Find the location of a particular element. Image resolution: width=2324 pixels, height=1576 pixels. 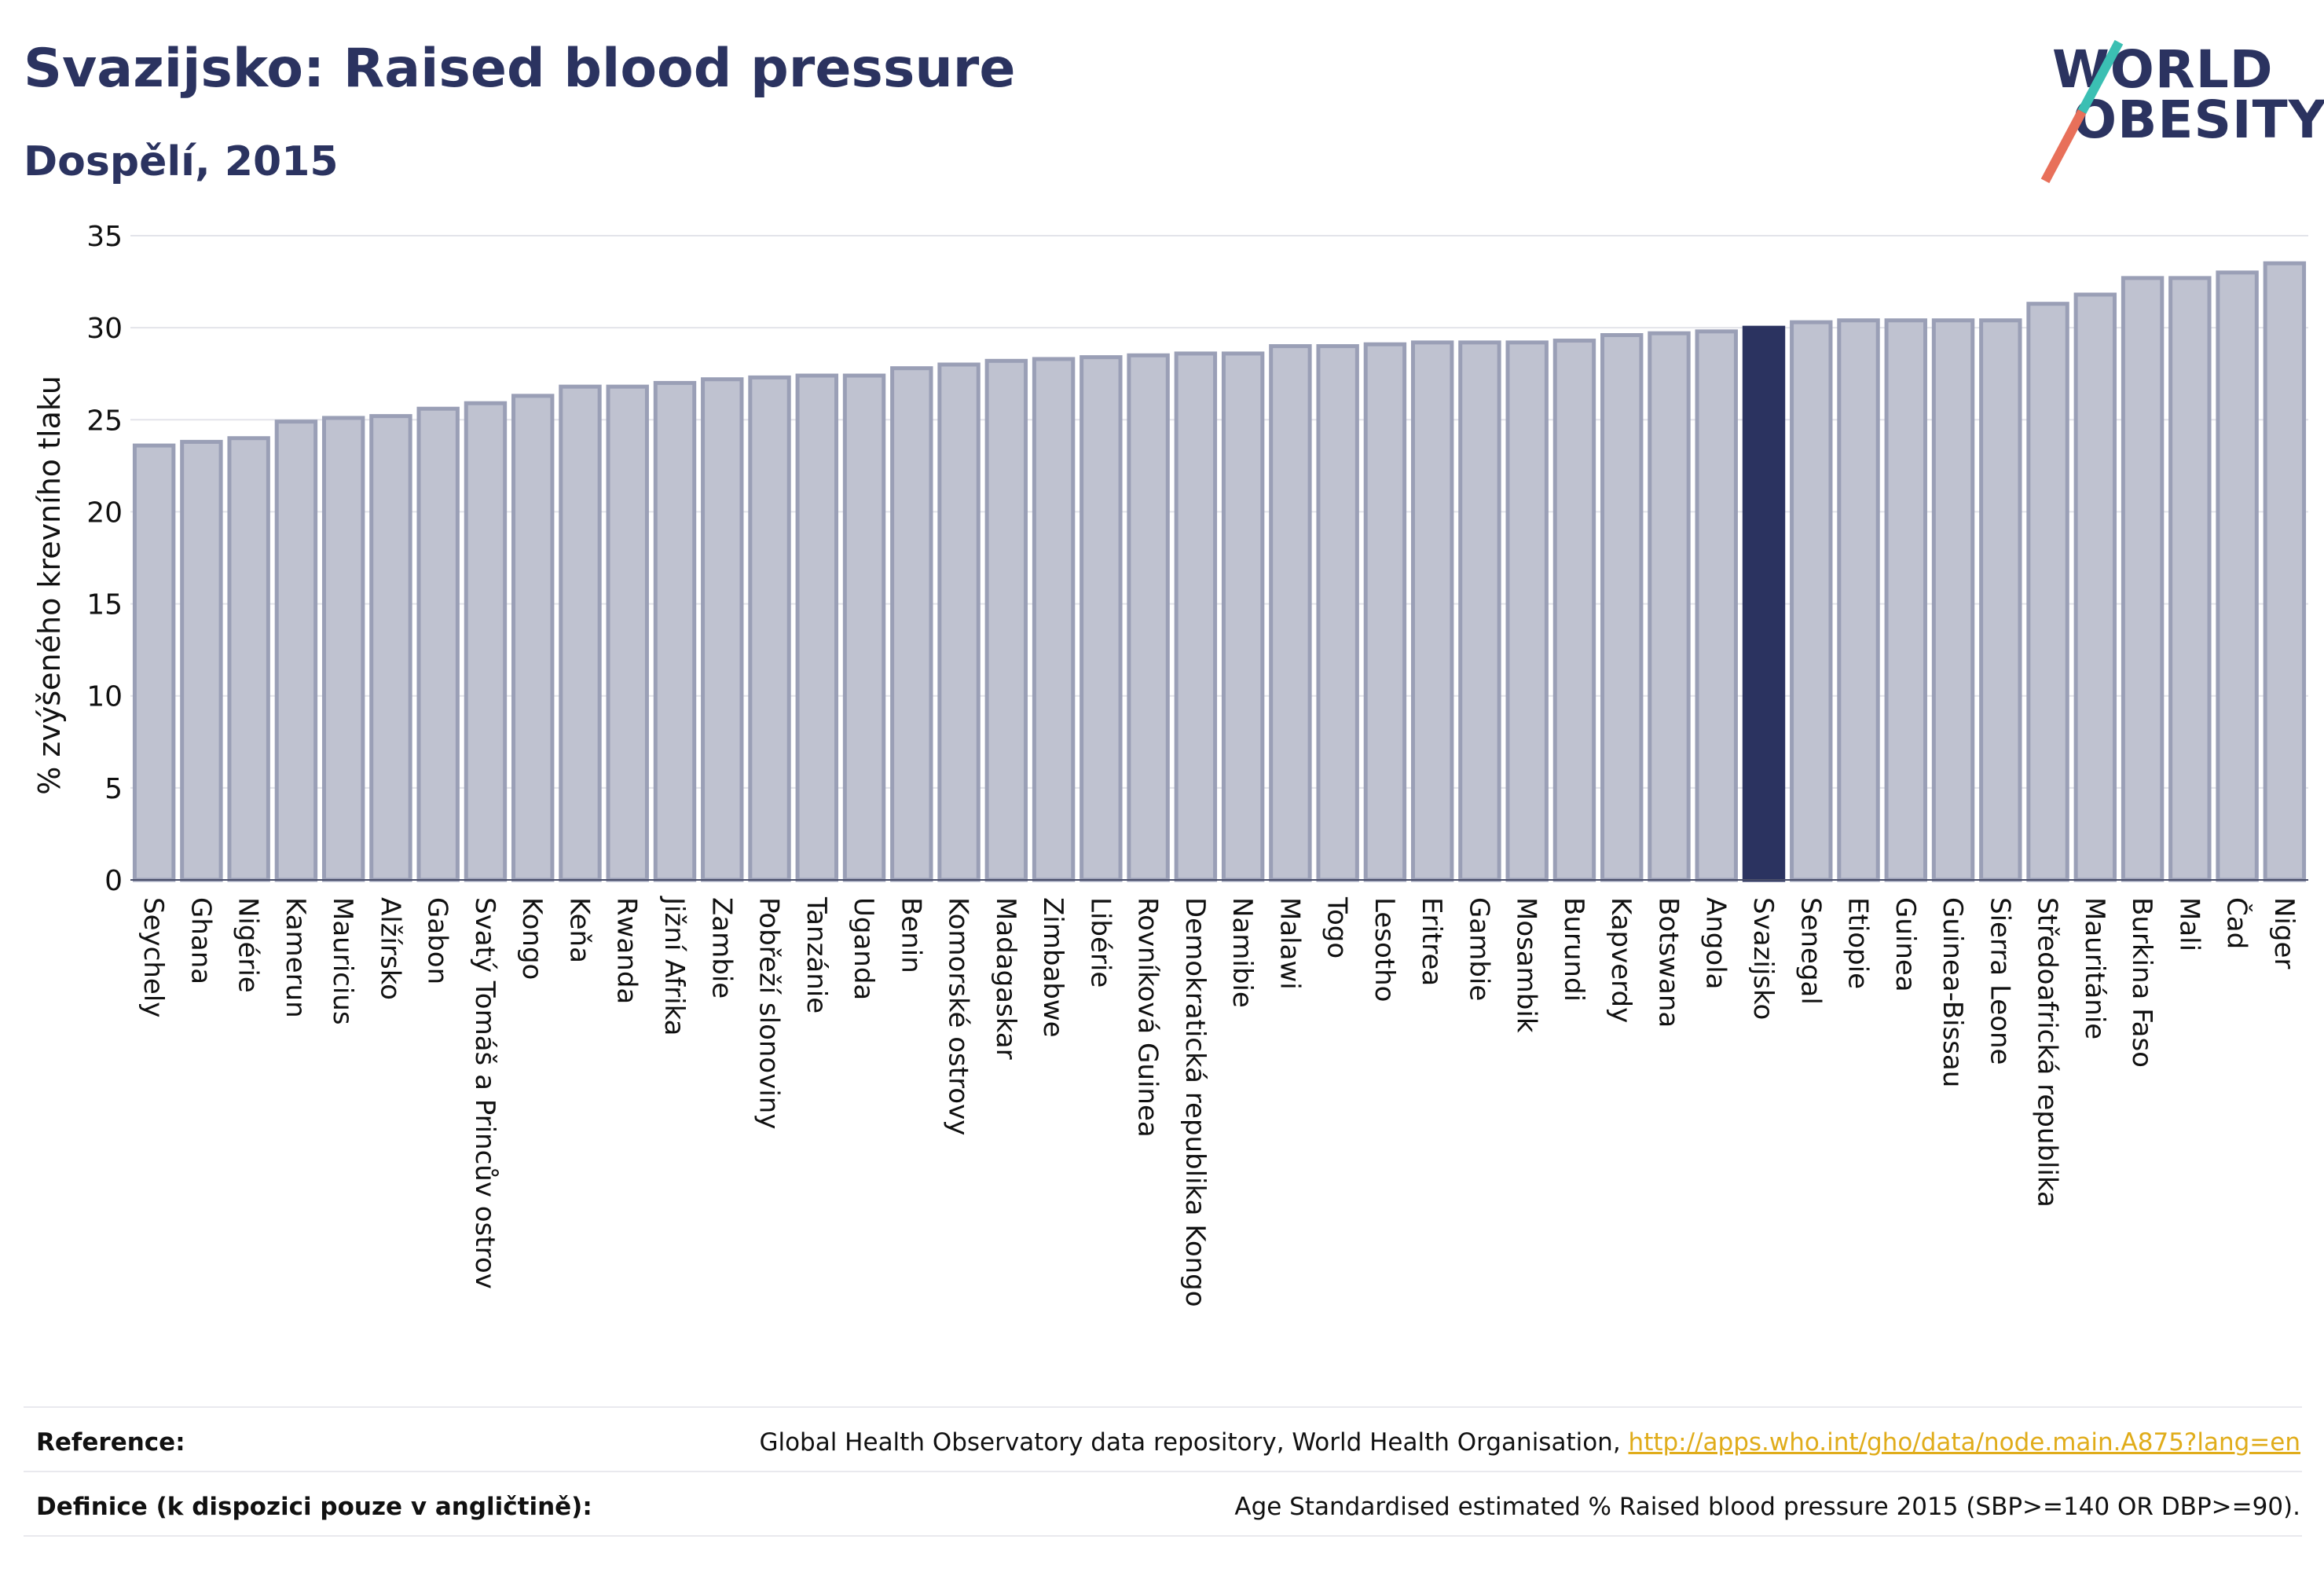

x-tick-label: Mosambik is located at coordinates (1526, 965).